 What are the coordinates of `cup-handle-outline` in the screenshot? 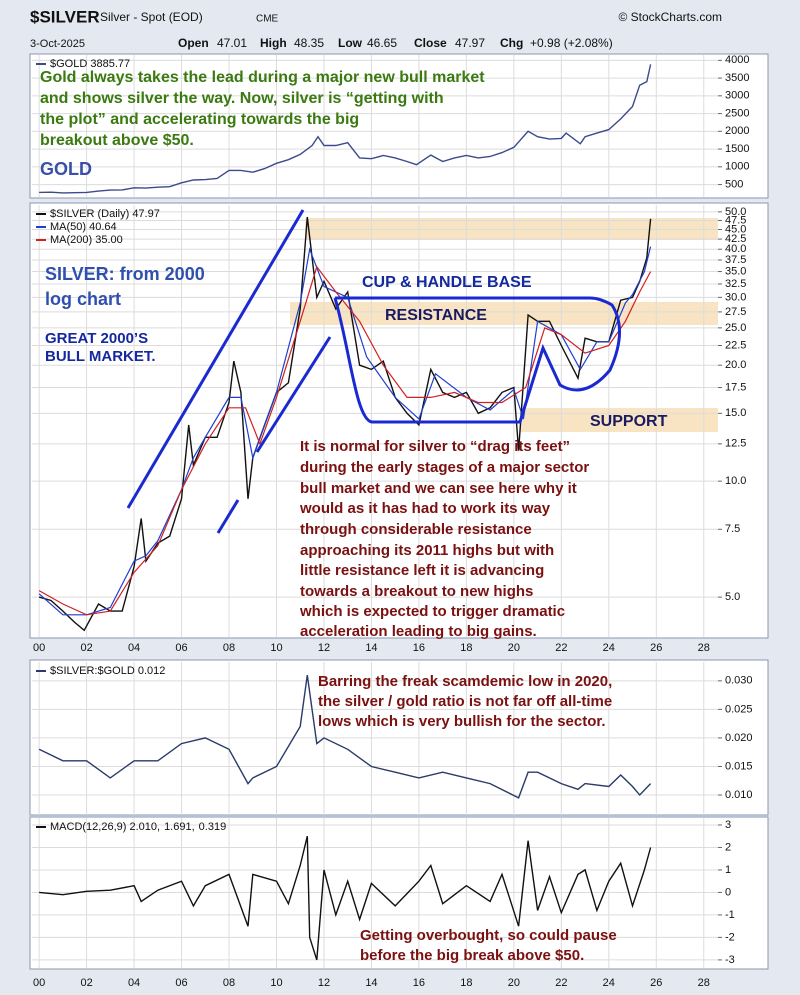 It's located at (477, 360).